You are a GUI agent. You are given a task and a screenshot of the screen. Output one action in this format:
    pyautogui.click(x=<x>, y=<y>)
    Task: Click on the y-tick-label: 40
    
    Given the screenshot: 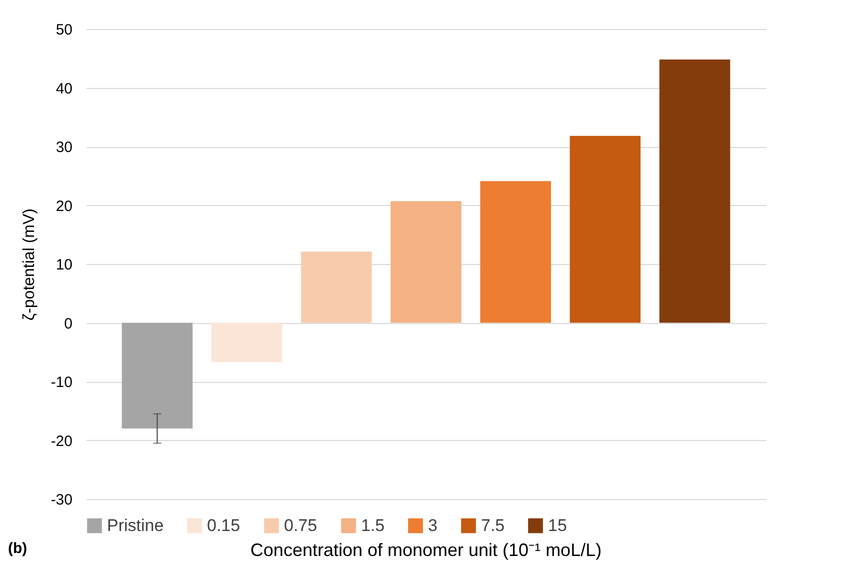 What is the action you would take?
    pyautogui.click(x=64, y=89)
    